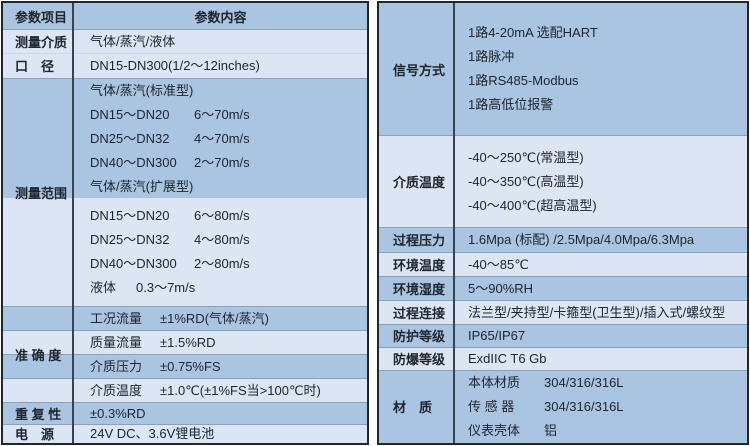 The image size is (750, 446). I want to click on row-label: 过程压力, so click(417, 239).